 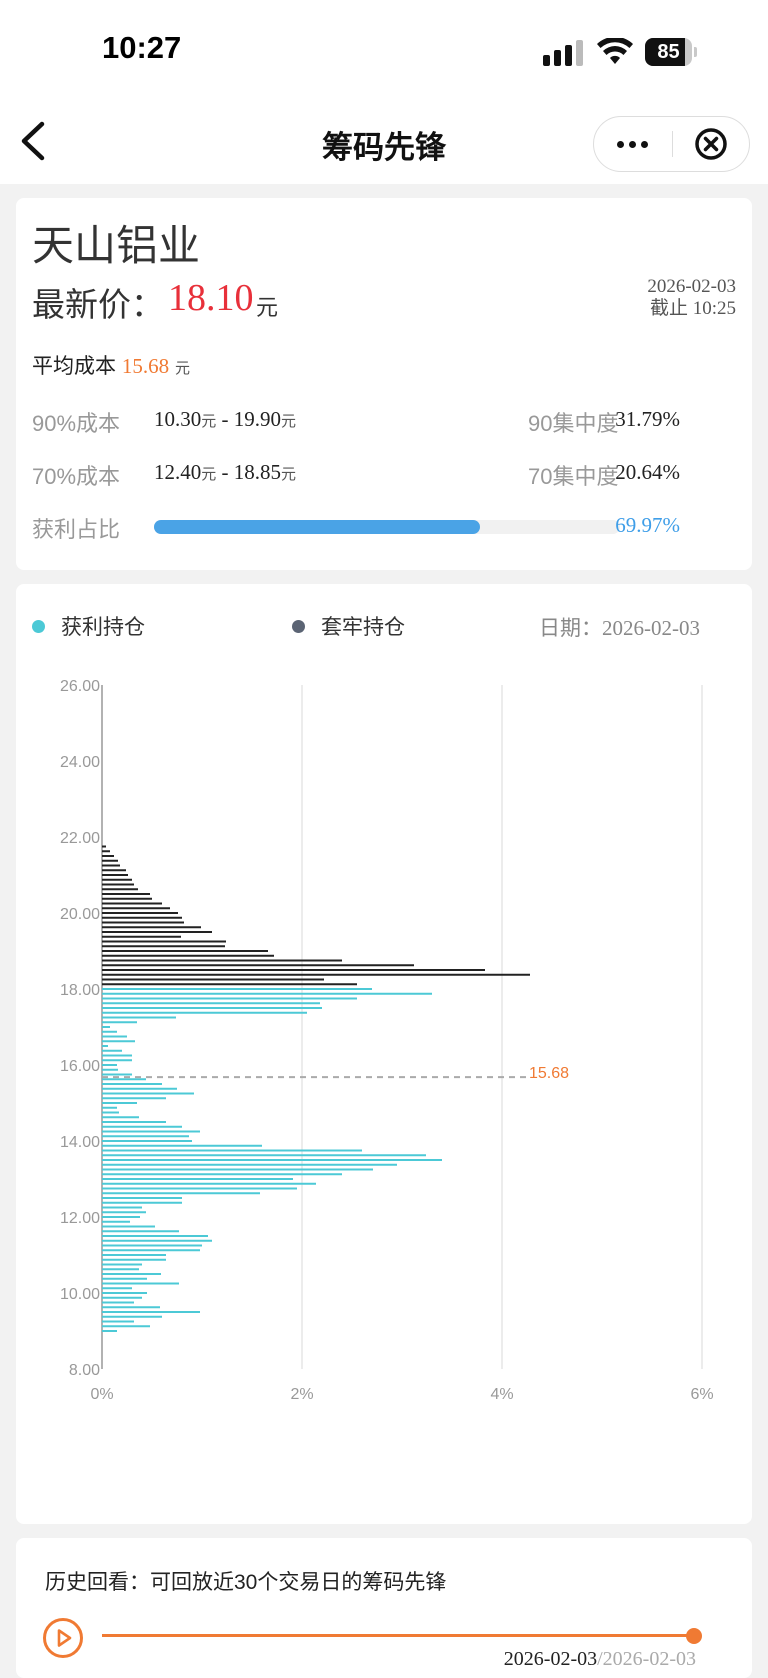 I want to click on average-cost-line-label: 15.68, so click(x=549, y=1073).